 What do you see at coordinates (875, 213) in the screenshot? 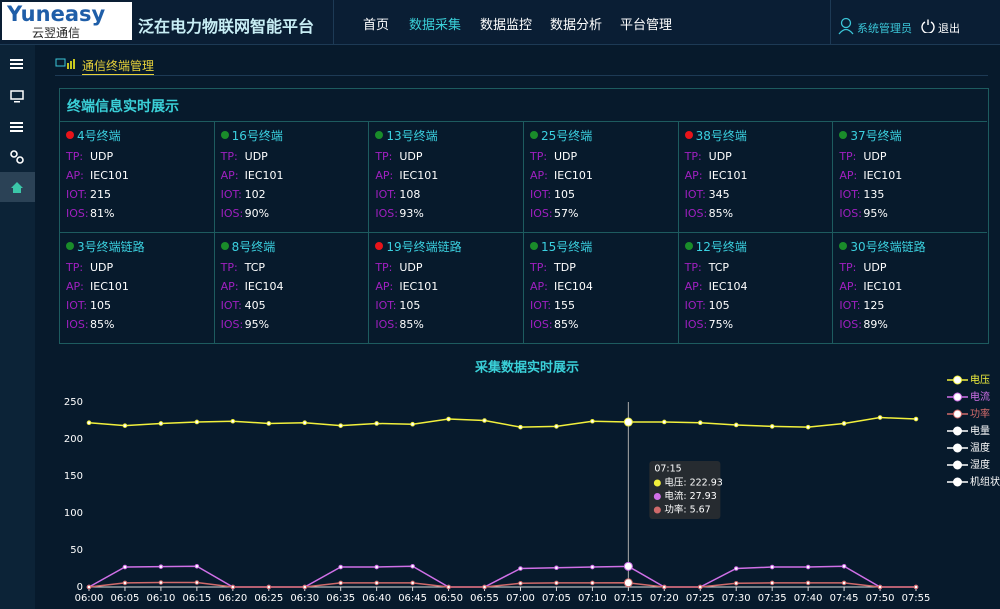
I see `field-value: 95%` at bounding box center [875, 213].